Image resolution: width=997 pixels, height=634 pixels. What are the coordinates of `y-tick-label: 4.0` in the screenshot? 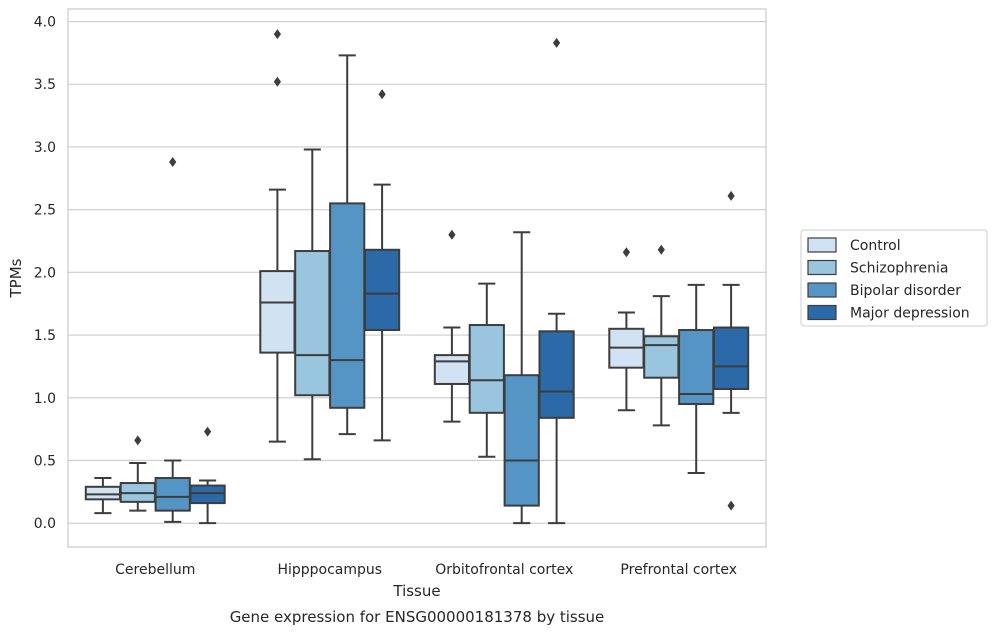 It's located at (45, 23).